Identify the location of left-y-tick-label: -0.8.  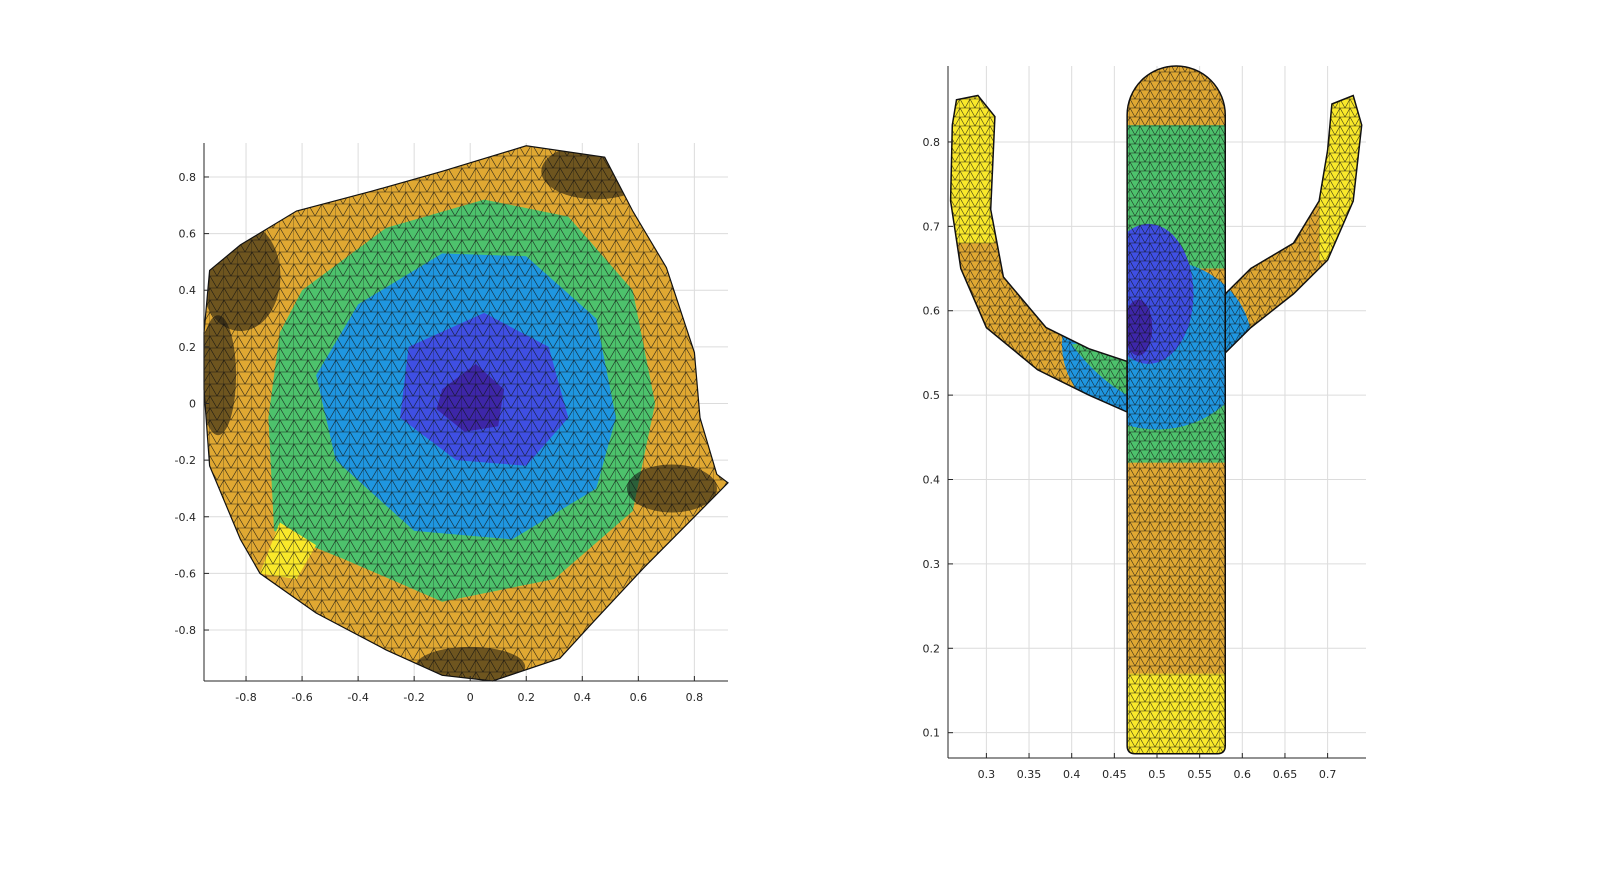
(185, 630).